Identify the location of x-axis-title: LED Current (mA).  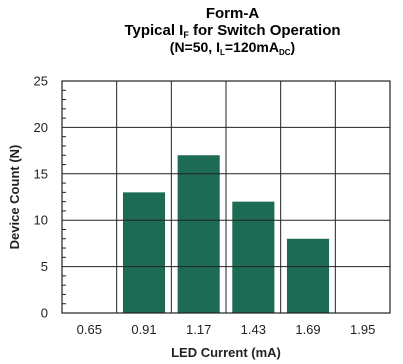
(226, 352).